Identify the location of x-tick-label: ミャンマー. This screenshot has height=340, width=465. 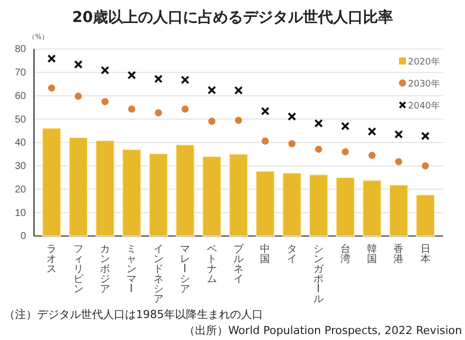
(130, 268).